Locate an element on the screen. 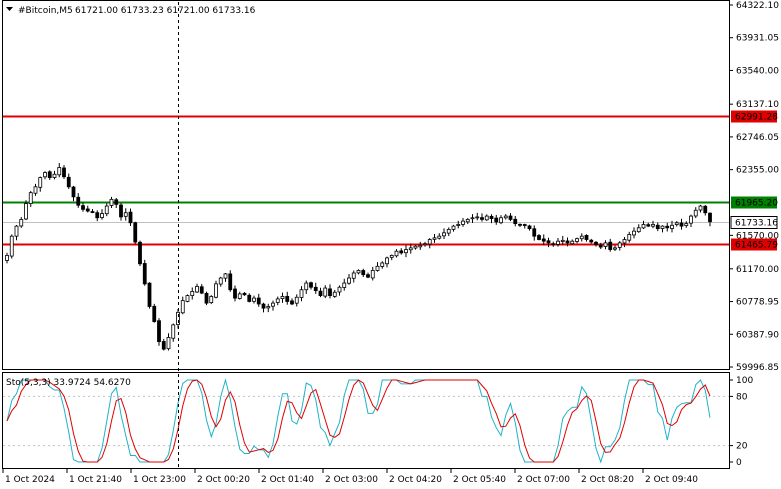  price-tick-label: 63540.00 is located at coordinates (757, 71).